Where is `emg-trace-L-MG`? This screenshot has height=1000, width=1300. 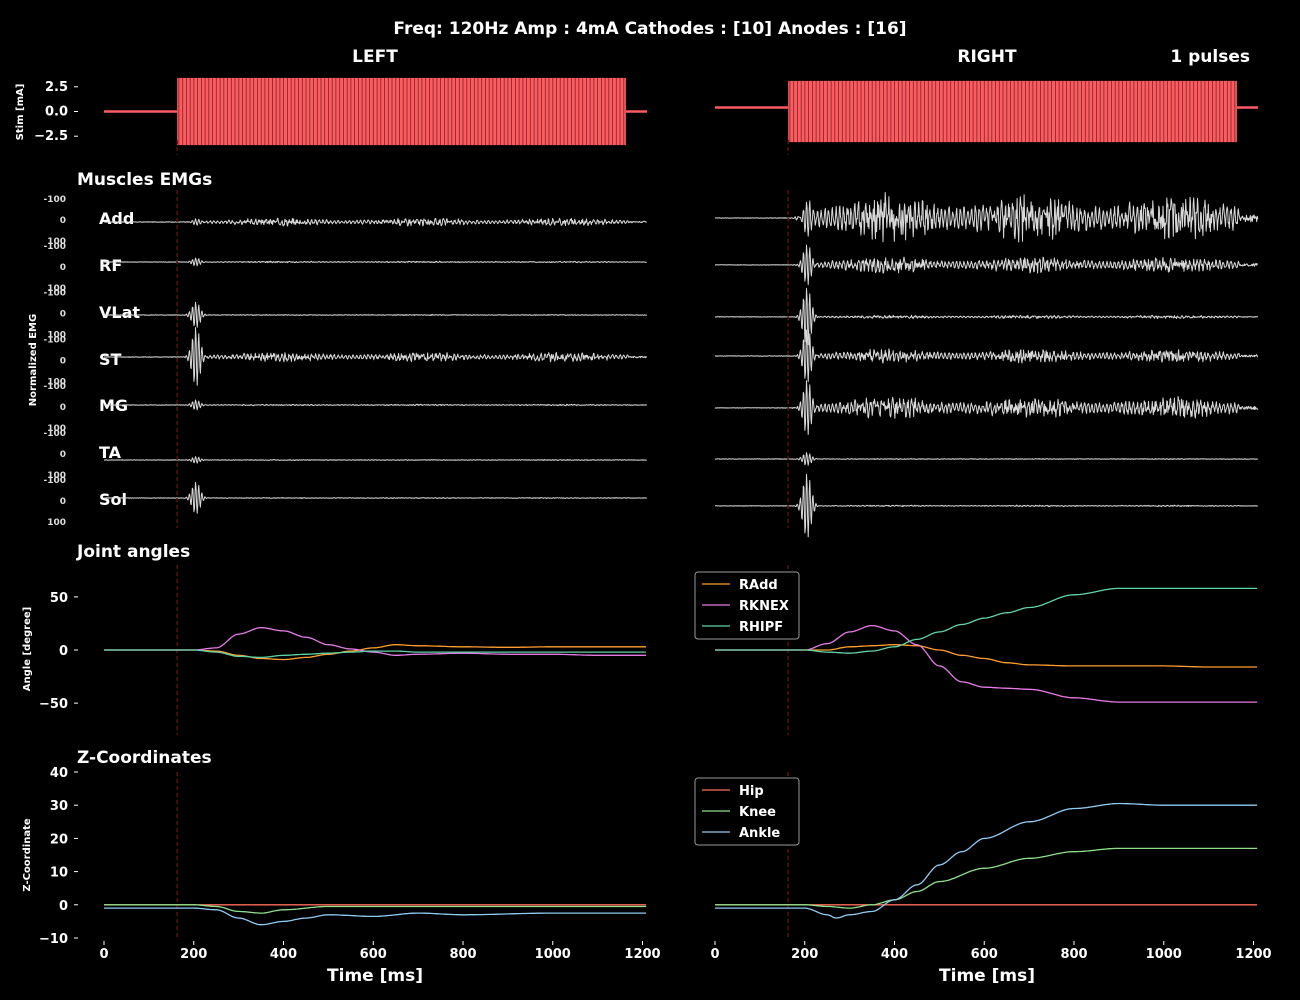
emg-trace-L-MG is located at coordinates (375, 405).